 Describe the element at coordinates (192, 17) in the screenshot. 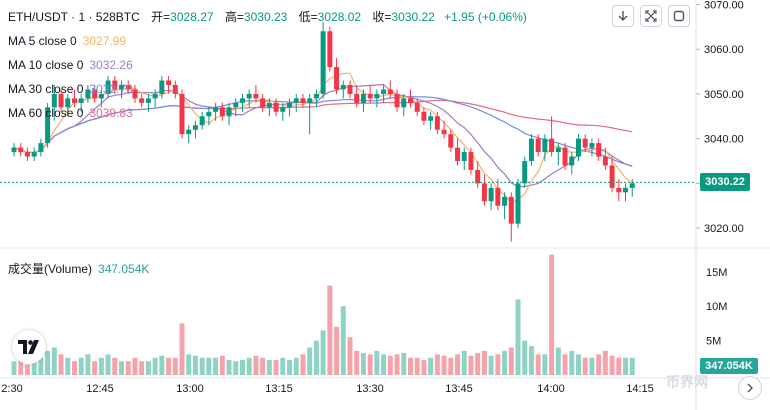

I see `open-value: 3028.27` at that location.